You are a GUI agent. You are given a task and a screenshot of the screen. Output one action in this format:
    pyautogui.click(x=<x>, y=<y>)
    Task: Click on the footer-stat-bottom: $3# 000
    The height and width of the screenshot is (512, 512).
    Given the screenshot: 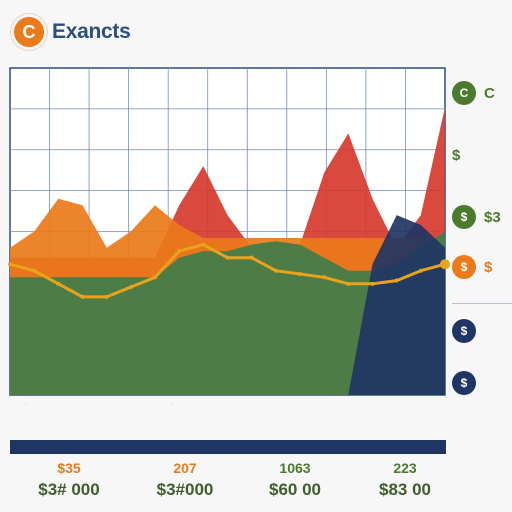 What is the action you would take?
    pyautogui.click(x=69, y=489)
    